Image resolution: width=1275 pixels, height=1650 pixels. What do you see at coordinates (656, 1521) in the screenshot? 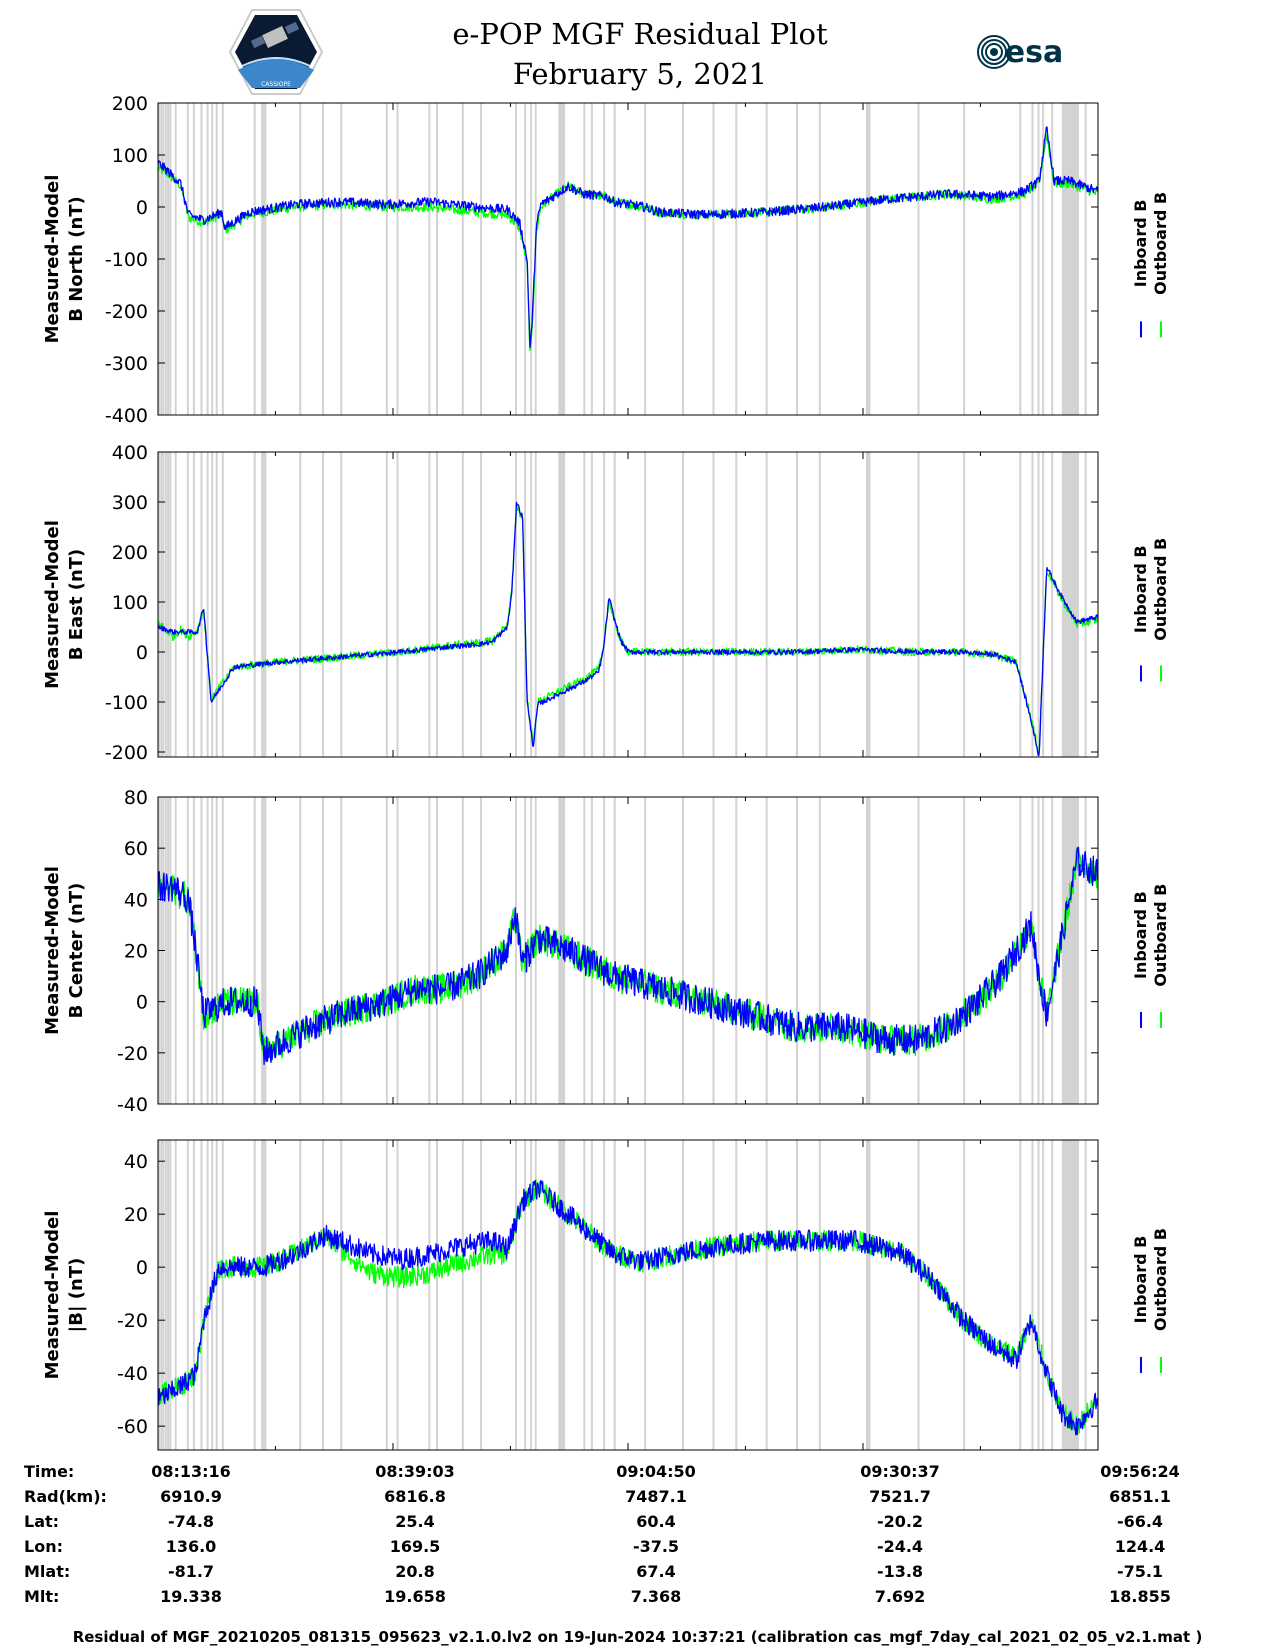
I see `info-value-lat: 60.4` at bounding box center [656, 1521].